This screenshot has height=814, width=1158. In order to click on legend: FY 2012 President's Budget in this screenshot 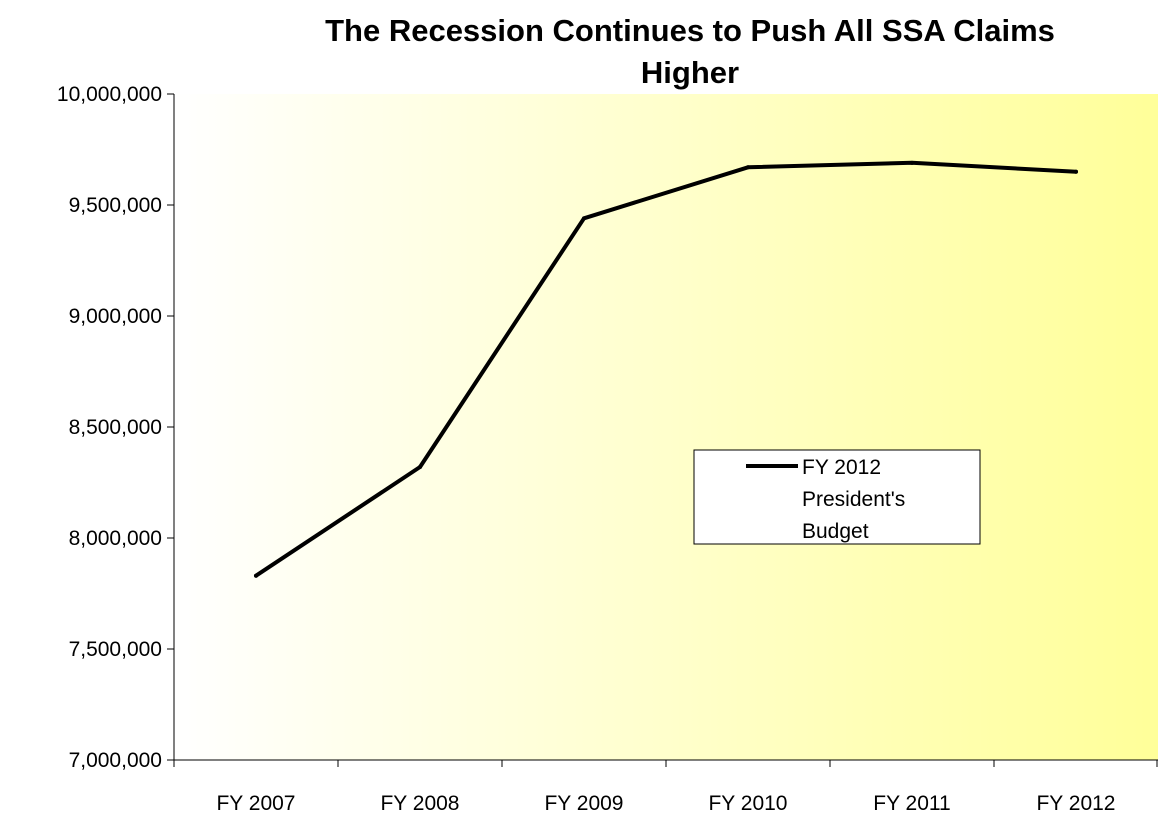, I will do `click(837, 497)`.